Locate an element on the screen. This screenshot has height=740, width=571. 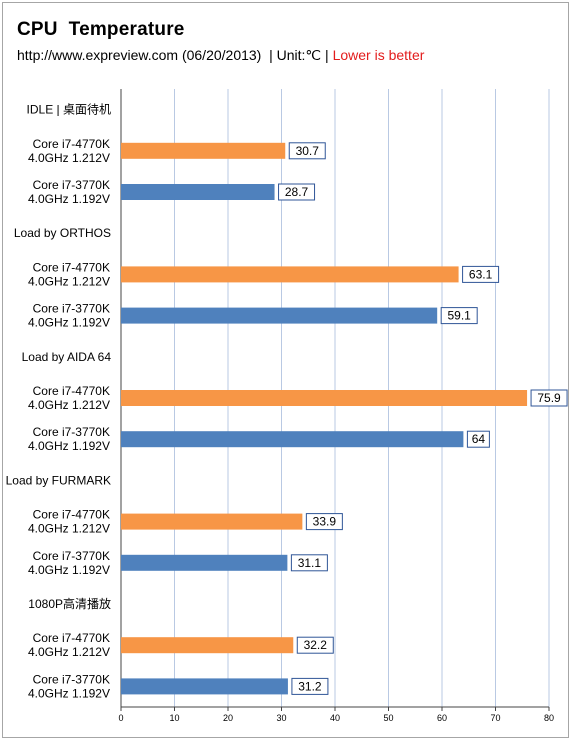
group-label: Load by FURMARK is located at coordinates (58, 480).